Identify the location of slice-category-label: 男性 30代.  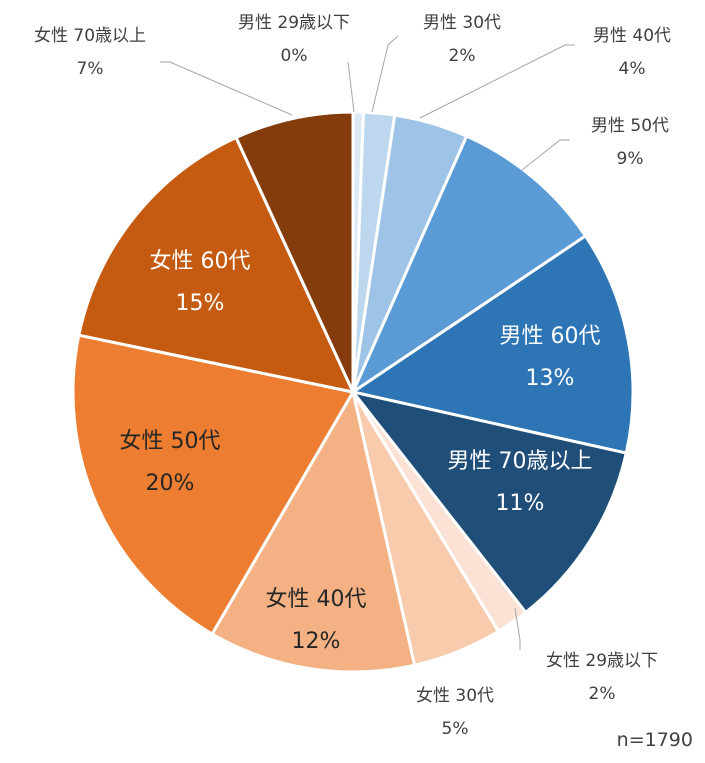
(462, 23).